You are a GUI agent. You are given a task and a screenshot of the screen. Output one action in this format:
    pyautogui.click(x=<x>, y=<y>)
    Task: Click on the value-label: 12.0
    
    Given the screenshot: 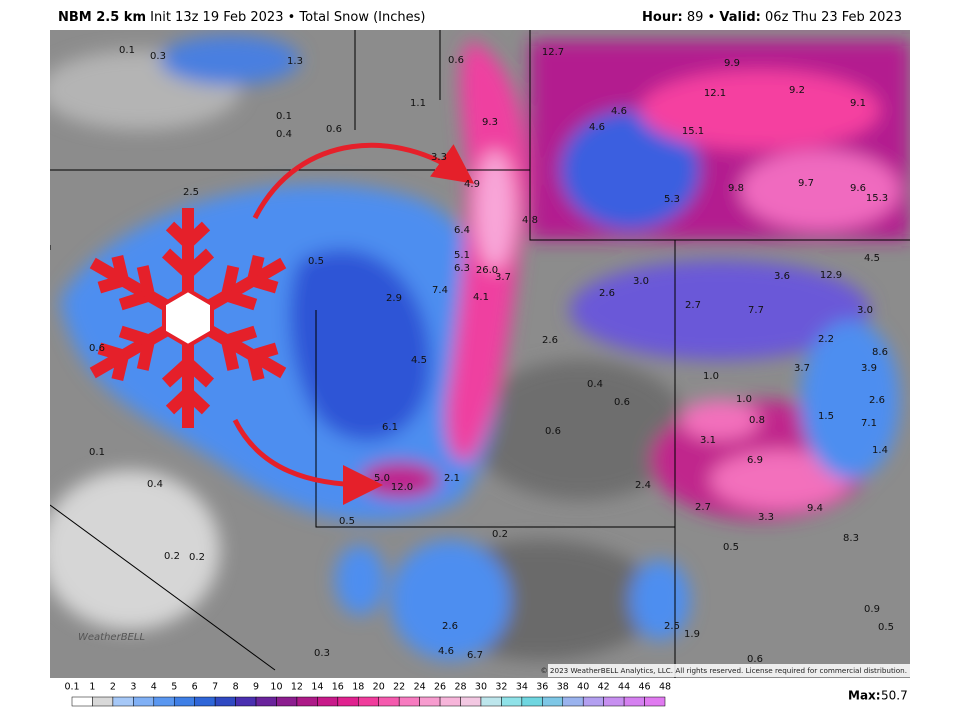 What is the action you would take?
    pyautogui.click(x=402, y=487)
    